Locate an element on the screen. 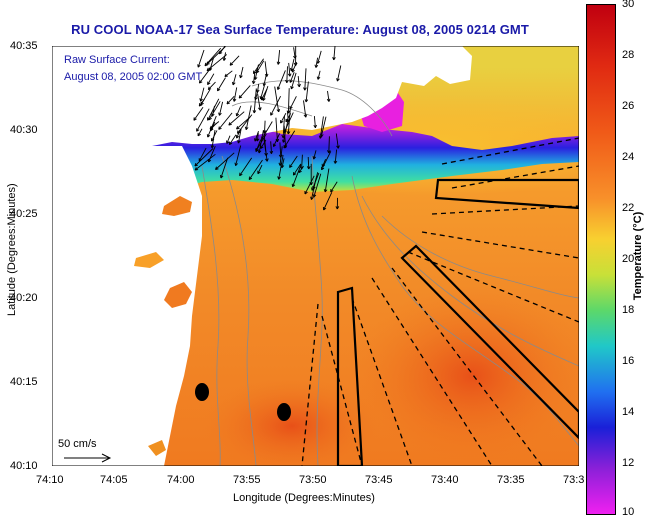 The image size is (651, 518). colorbar-tick: 30 is located at coordinates (628, 5).